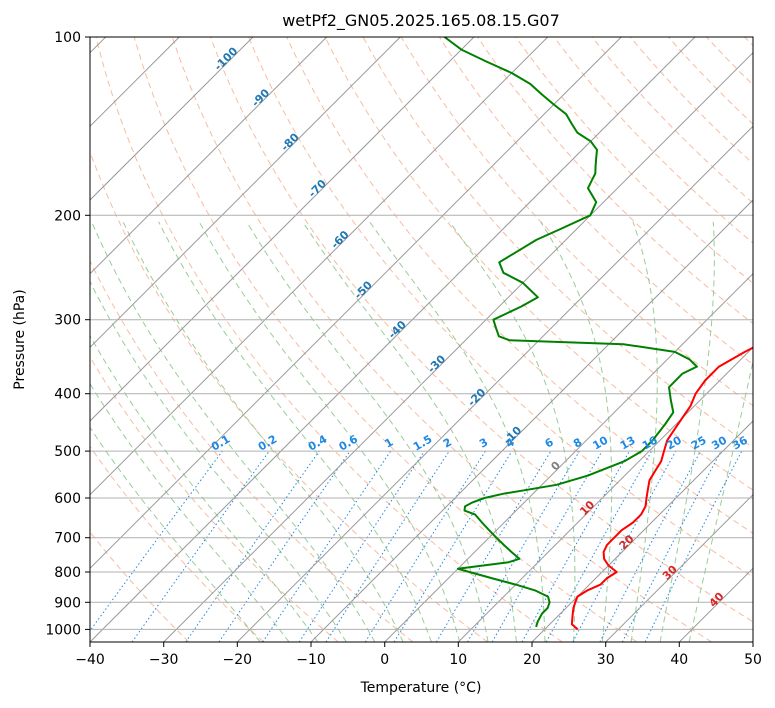 This screenshot has height=708, width=775. I want to click on mixing-ratio-label: 6, so click(549, 442).